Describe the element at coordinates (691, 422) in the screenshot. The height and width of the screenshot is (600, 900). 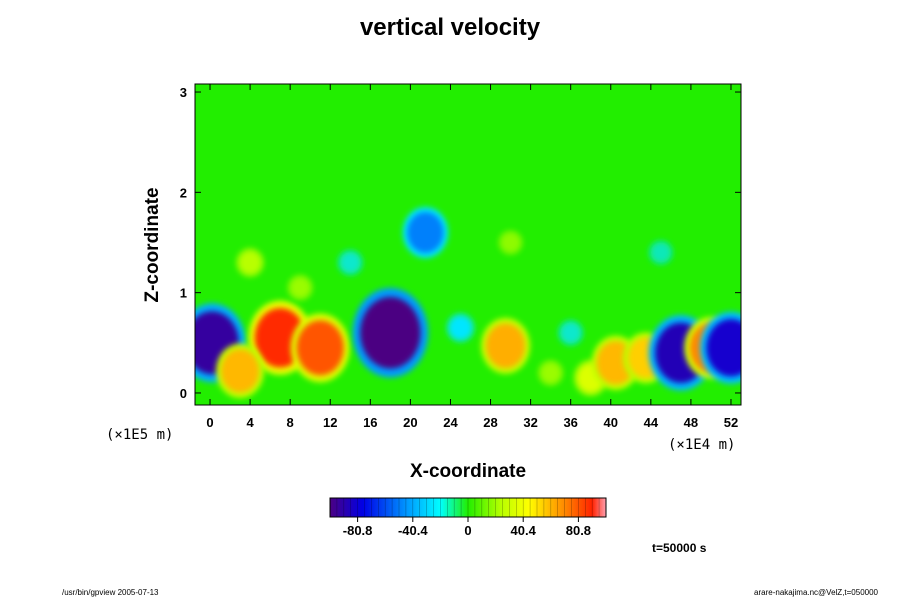
I see `x-tick-label: 48` at that location.